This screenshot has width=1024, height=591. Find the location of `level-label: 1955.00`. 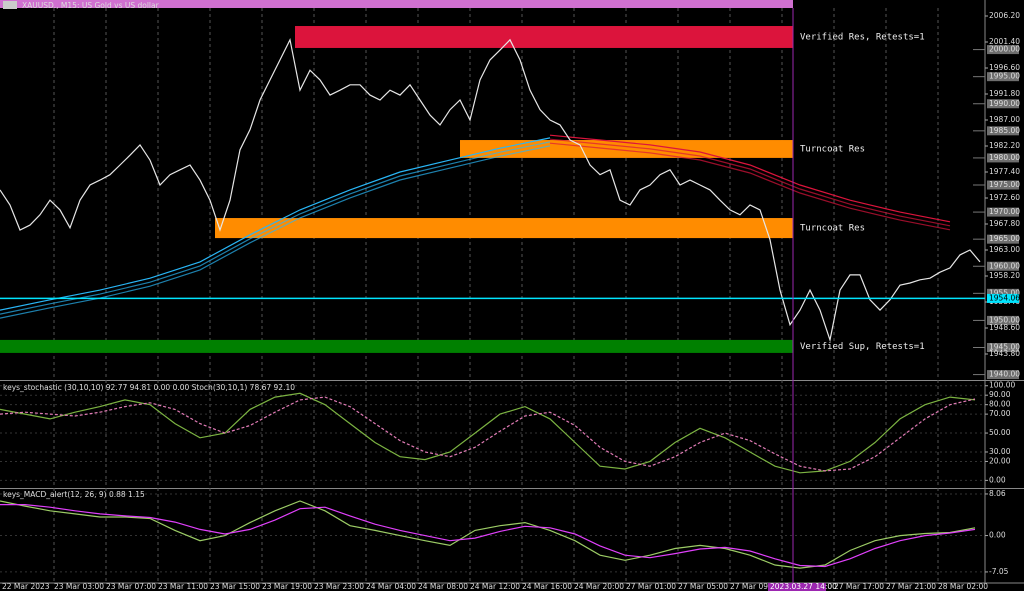

level-label: 1955.00 is located at coordinates (1004, 292).